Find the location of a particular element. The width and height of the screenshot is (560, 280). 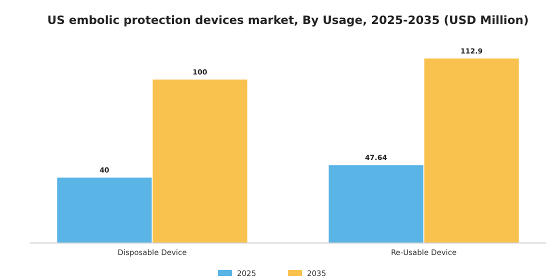

chart-title: US embolic protection devices market, By Usage, 2025-2035 (USD Million) is located at coordinates (288, 20).